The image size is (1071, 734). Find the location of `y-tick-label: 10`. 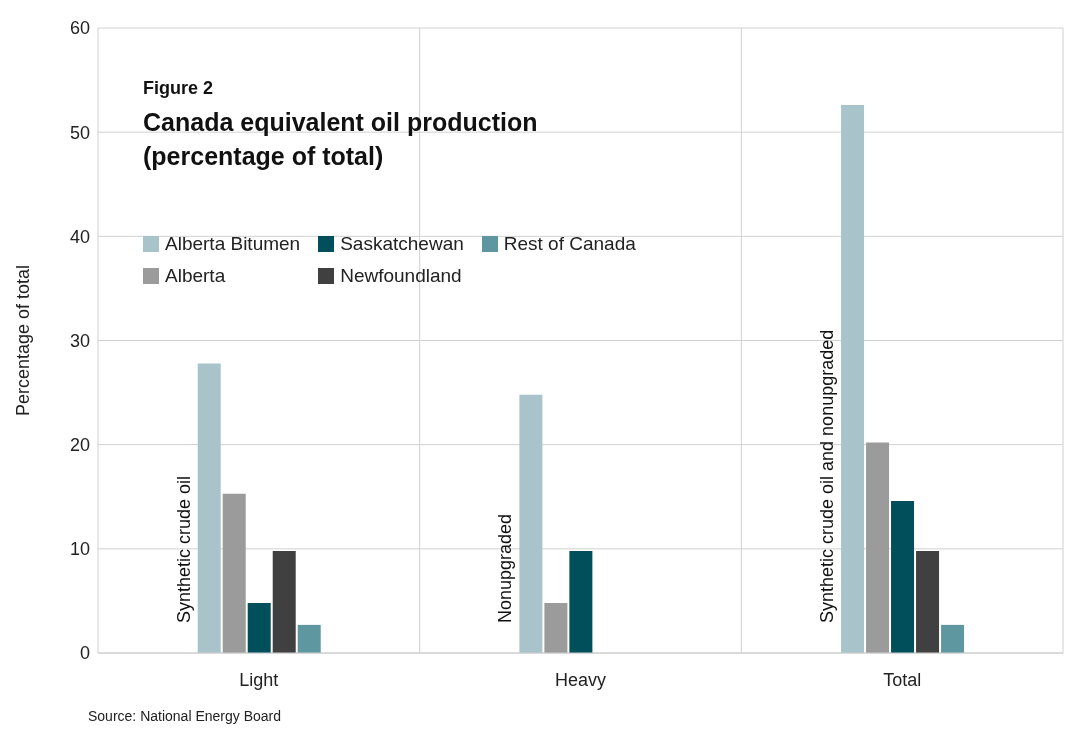

y-tick-label: 10 is located at coordinates (79, 549).